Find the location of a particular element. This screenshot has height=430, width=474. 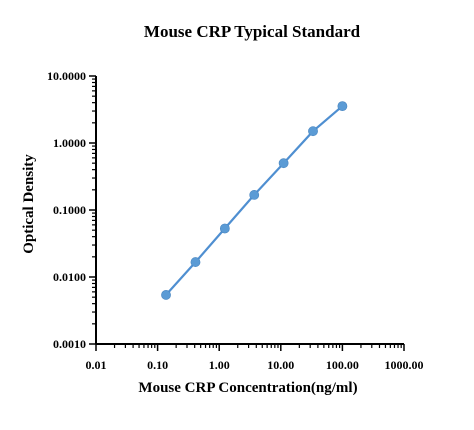

y-tick-label: 10.0000 is located at coordinates (66, 76).